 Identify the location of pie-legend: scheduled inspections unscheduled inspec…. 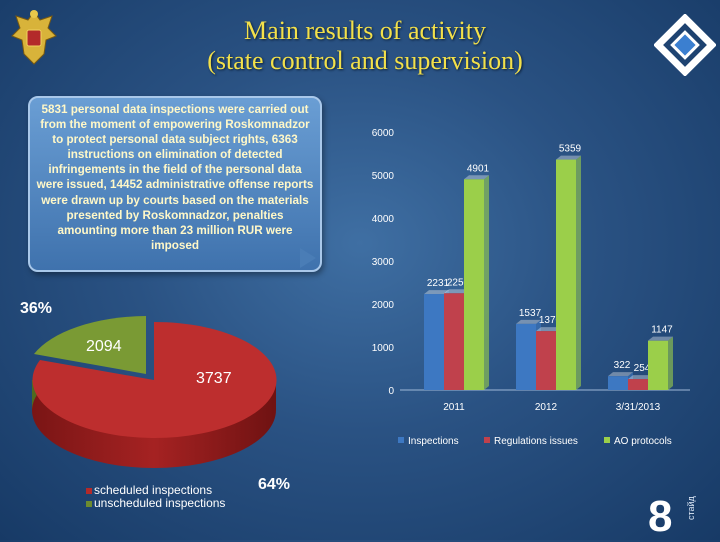
(155, 497).